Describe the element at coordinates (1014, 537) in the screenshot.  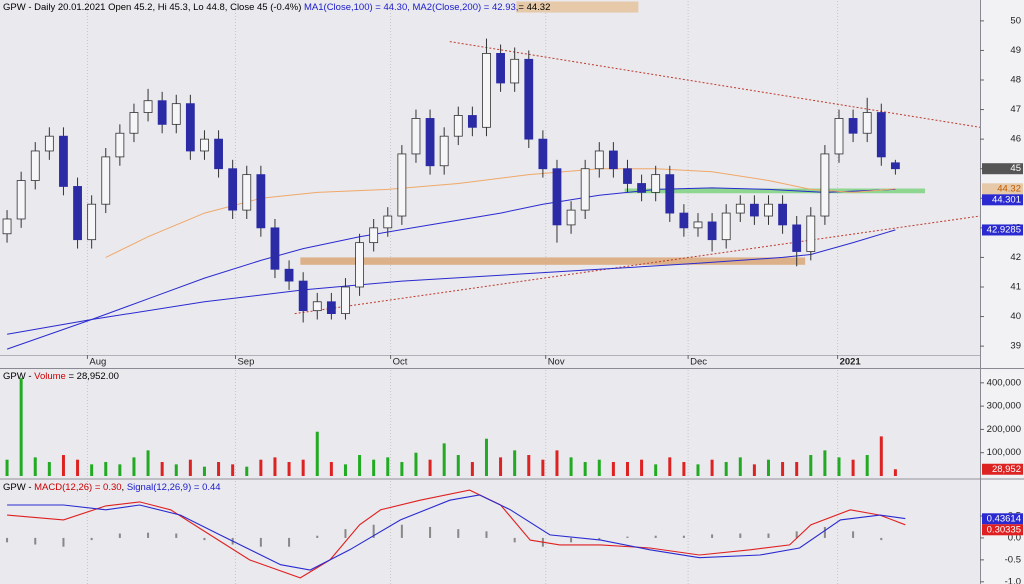
I see `y-tick-label: 0.0` at that location.